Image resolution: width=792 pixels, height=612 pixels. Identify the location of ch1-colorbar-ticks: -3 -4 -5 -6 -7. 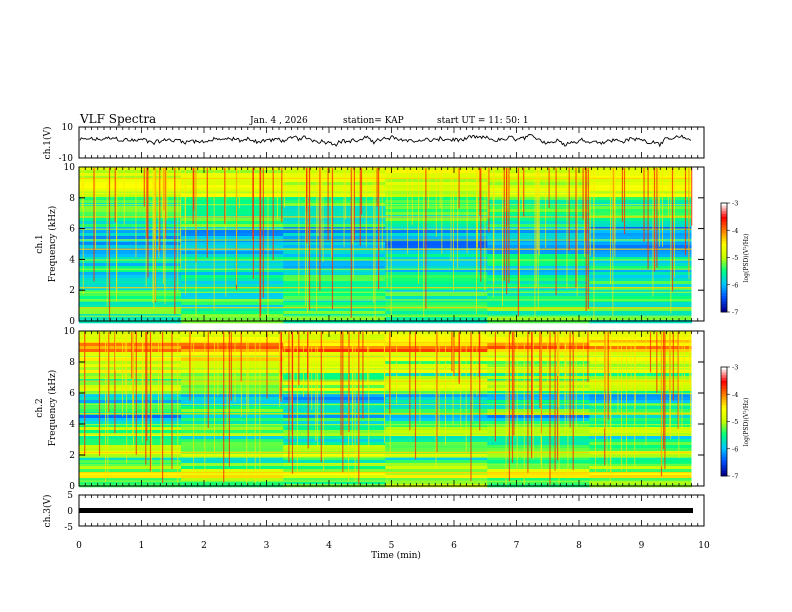
(732, 258).